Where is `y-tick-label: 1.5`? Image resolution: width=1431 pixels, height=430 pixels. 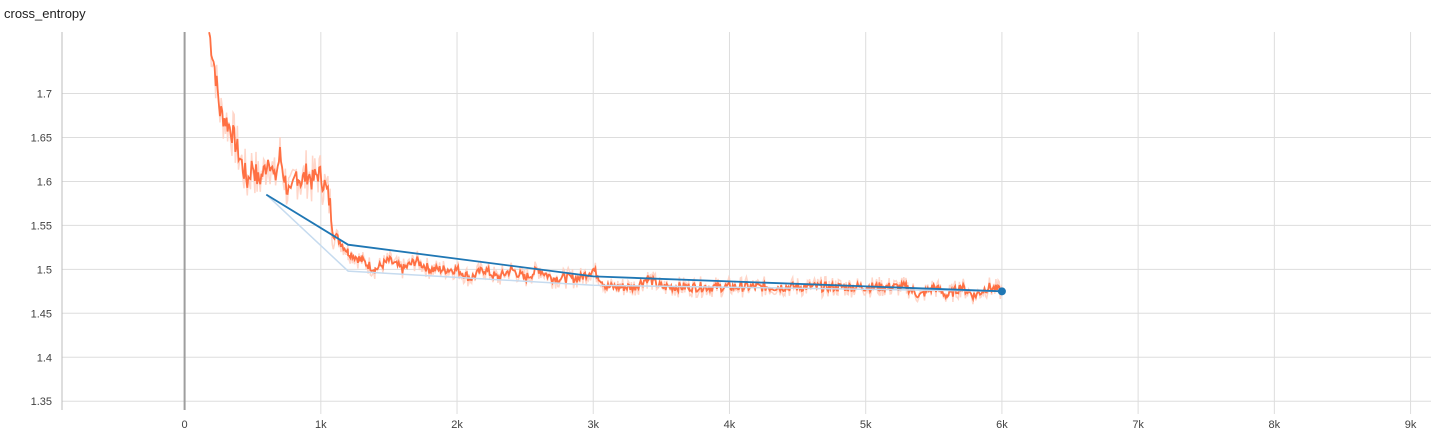 y-tick-label: 1.5 is located at coordinates (44, 270).